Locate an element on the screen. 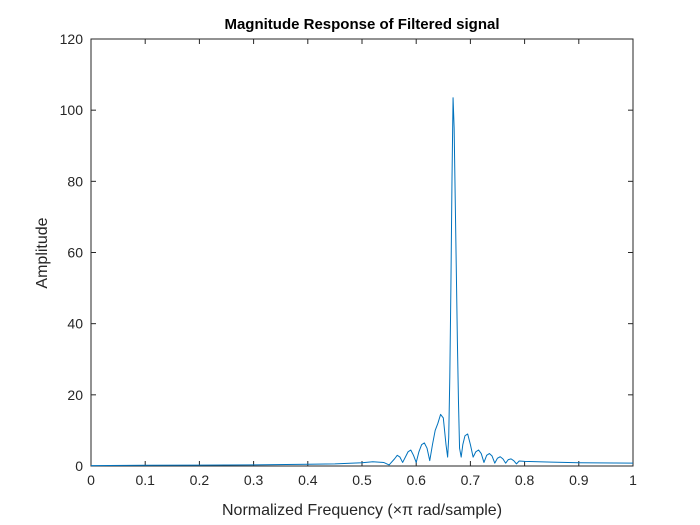 The height and width of the screenshot is (525, 700). x-tick-label: 0.5 is located at coordinates (362, 480).